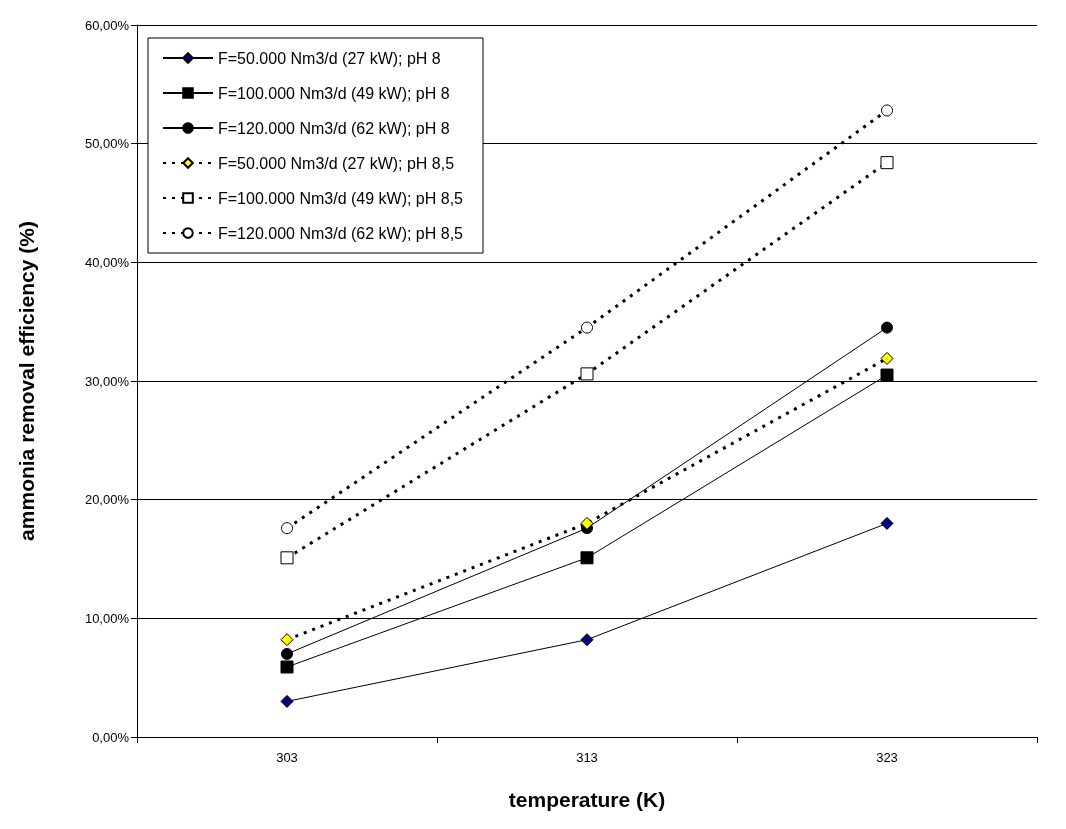  What do you see at coordinates (111, 737) in the screenshot?
I see `y-tick-label: 0,00%` at bounding box center [111, 737].